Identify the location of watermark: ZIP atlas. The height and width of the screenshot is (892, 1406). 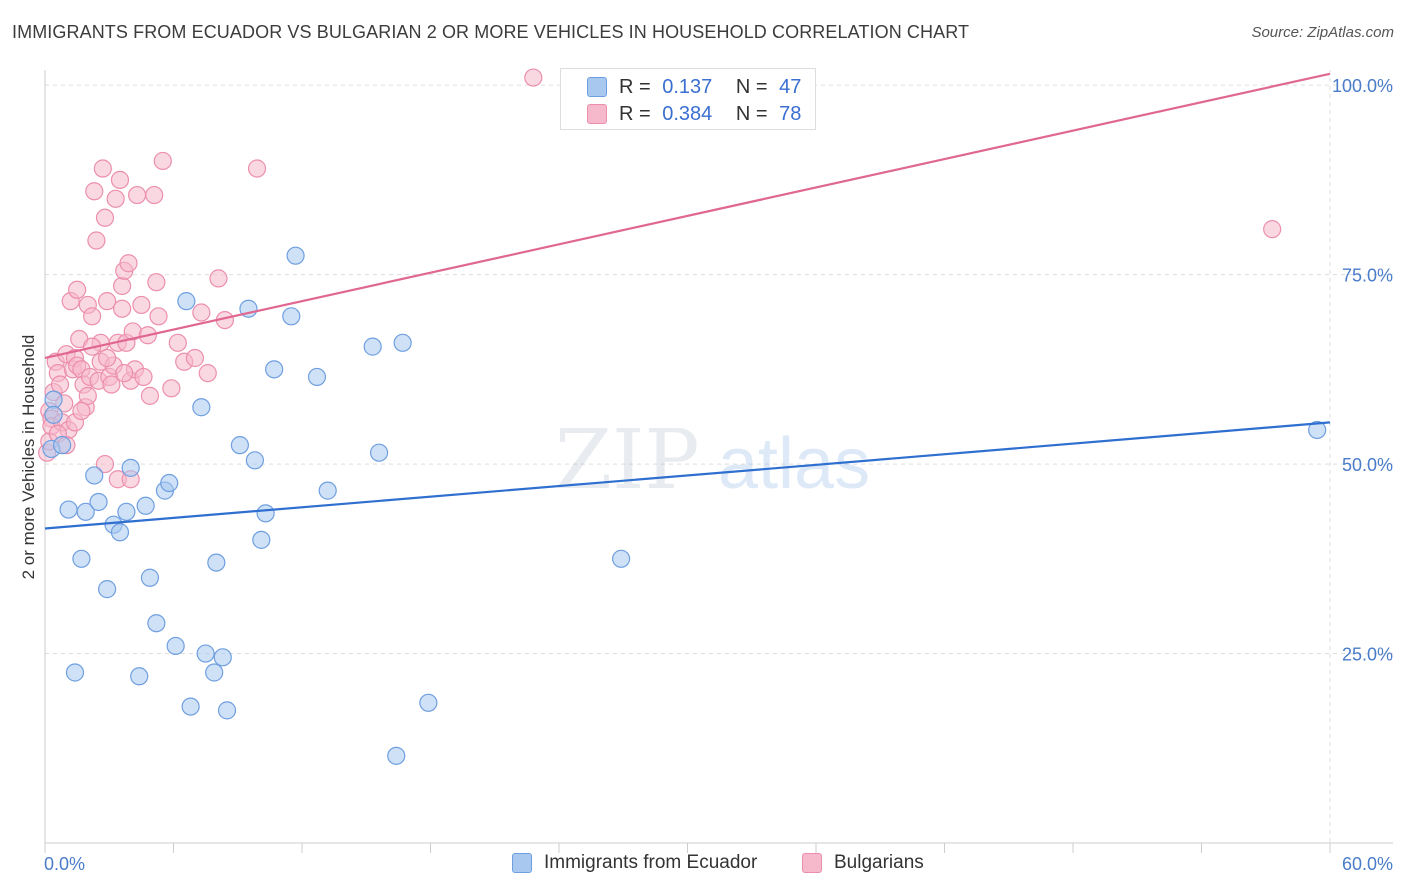
(712, 460).